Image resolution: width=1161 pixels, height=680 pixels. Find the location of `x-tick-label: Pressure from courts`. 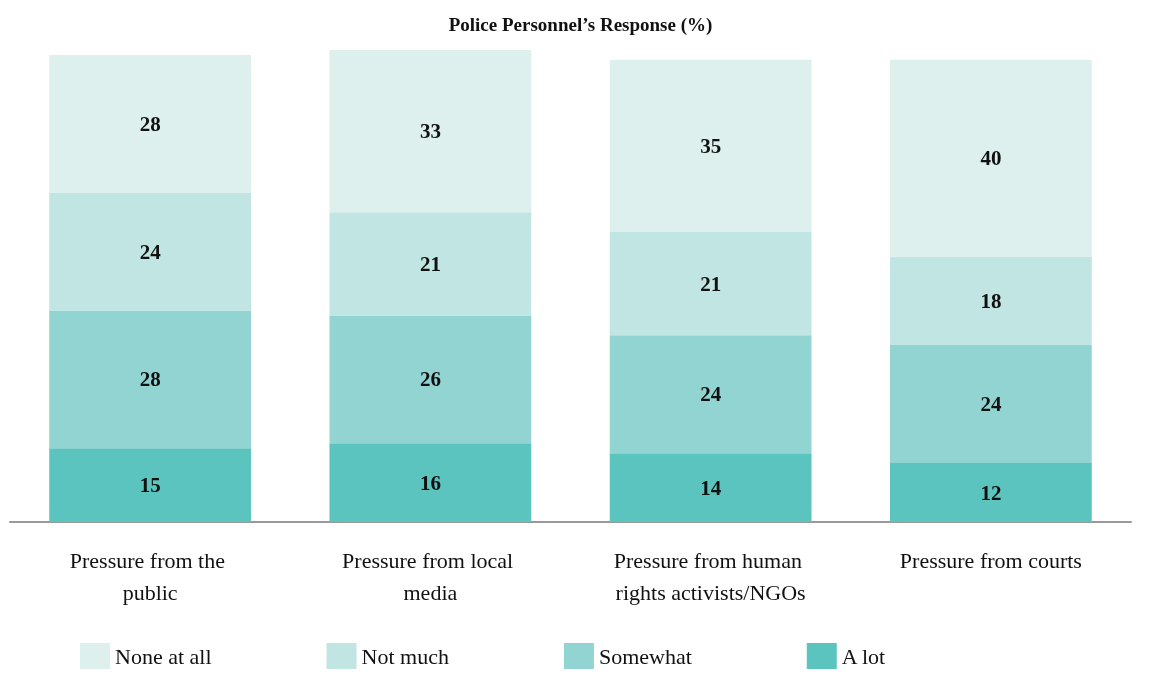

x-tick-label: Pressure from courts is located at coordinates (990, 560).